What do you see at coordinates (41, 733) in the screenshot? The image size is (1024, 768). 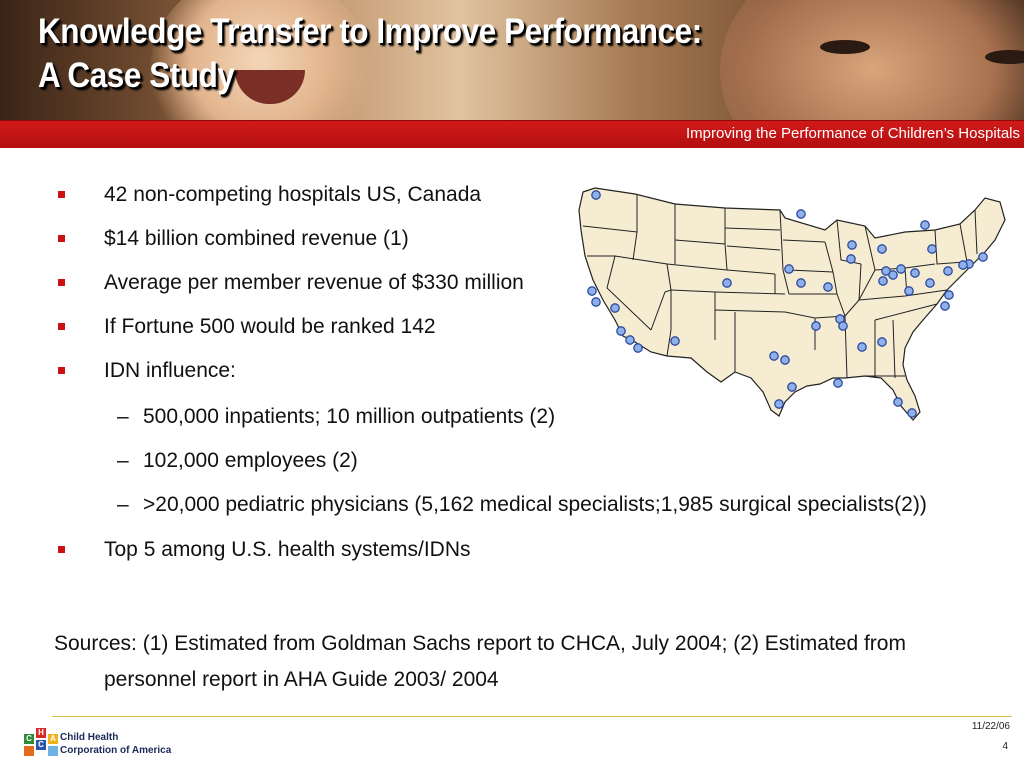 I see `logo-block-h: H` at bounding box center [41, 733].